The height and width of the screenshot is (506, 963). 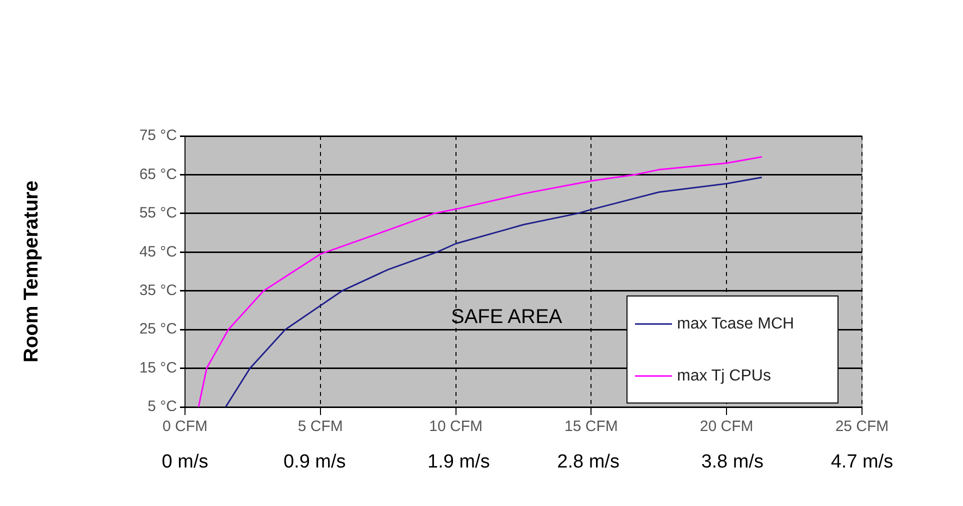 What do you see at coordinates (459, 462) in the screenshot?
I see `x2-tick-label: 1.9 m/s` at bounding box center [459, 462].